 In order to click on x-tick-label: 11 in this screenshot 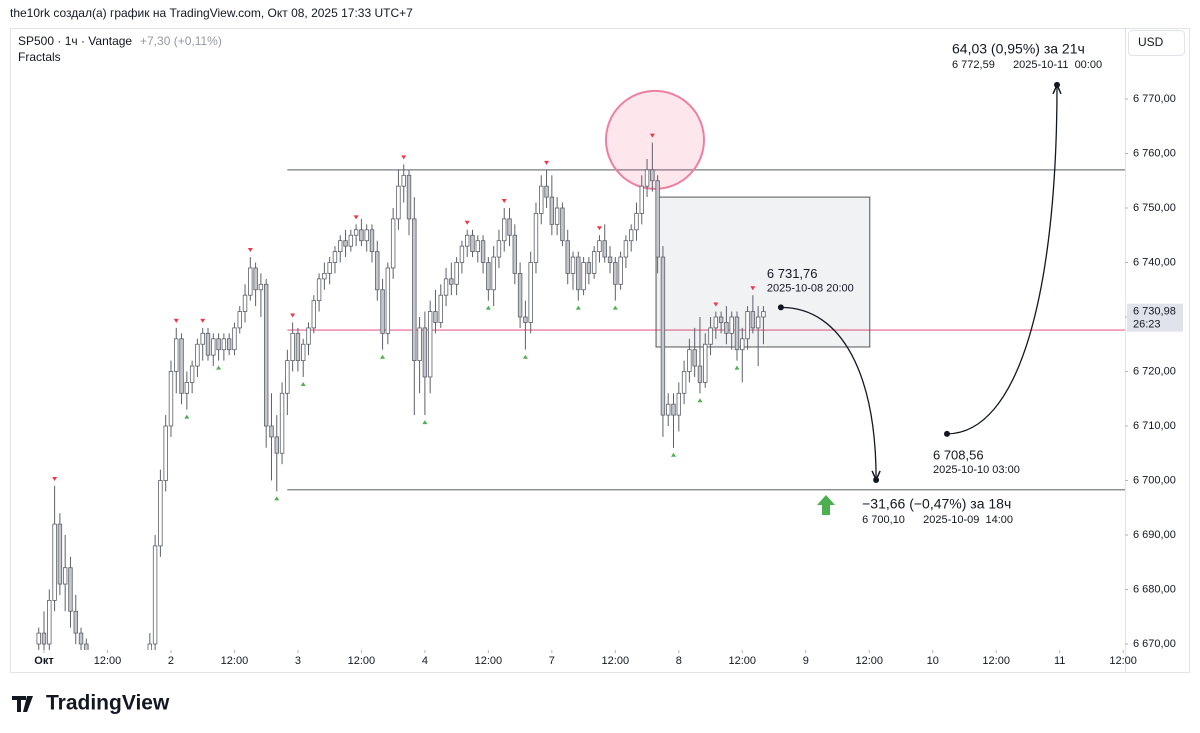, I will do `click(1059, 661)`.